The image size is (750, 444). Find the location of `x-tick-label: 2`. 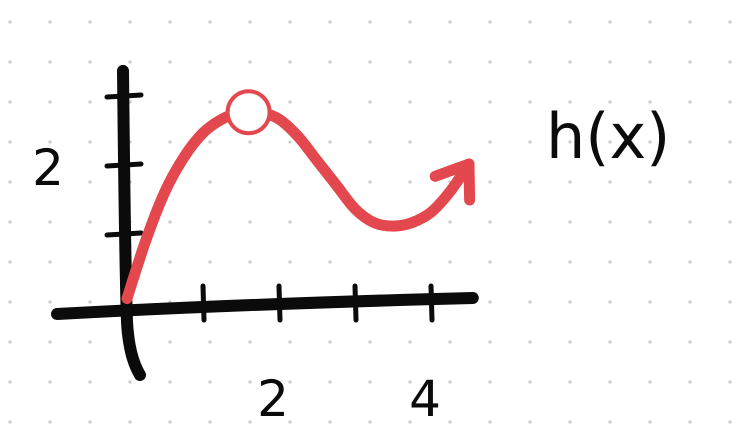

x-tick-label: 2 is located at coordinates (273, 399).